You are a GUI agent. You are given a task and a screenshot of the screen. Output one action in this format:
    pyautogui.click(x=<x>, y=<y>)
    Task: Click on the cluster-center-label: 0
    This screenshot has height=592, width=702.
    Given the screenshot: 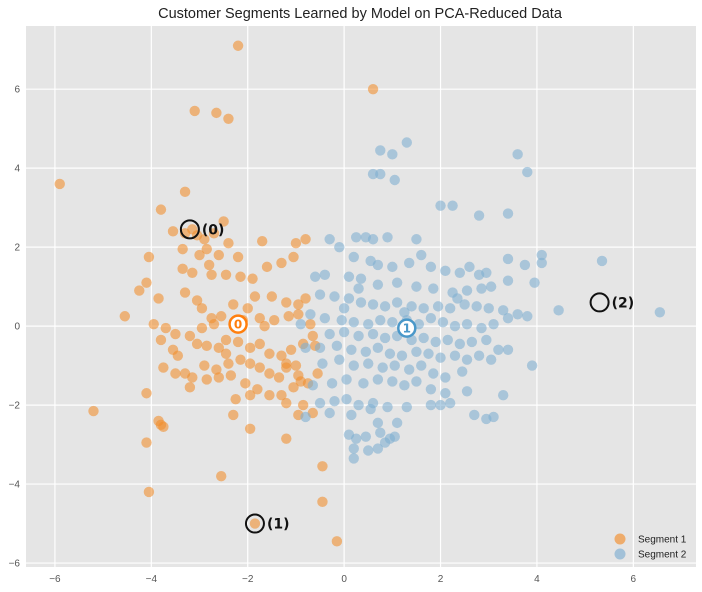 What is the action you would take?
    pyautogui.click(x=238, y=324)
    